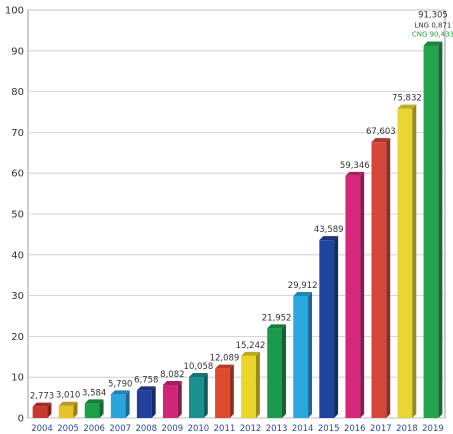 The height and width of the screenshot is (434, 453). Describe the element at coordinates (146, 429) in the screenshot. I see `x-tick-label-2008: 2008` at that location.